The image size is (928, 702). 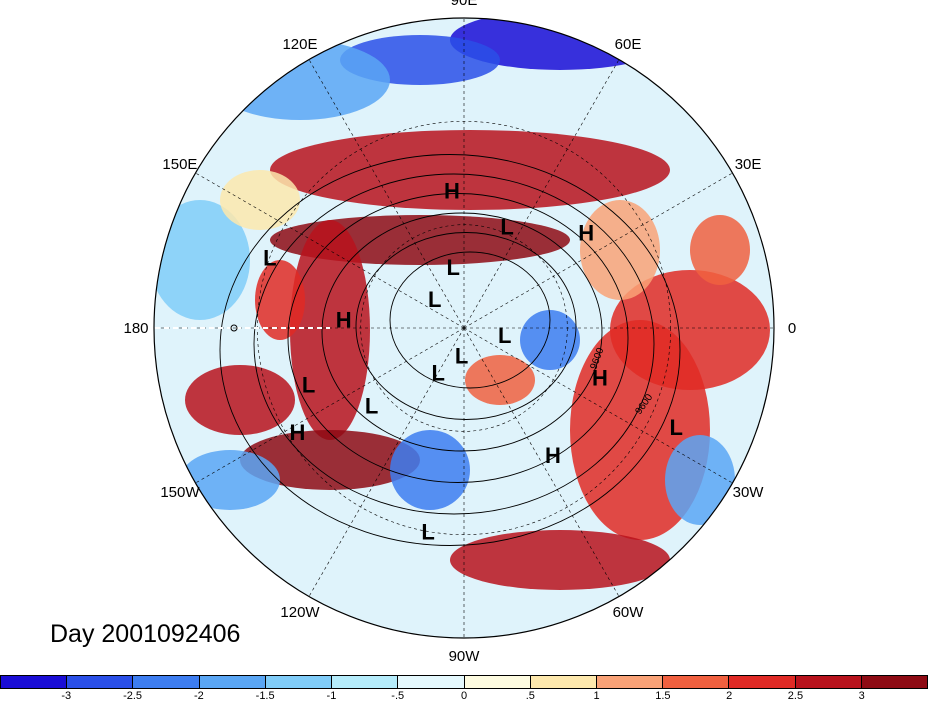 I want to click on longitude-label: 30E, so click(x=748, y=164).